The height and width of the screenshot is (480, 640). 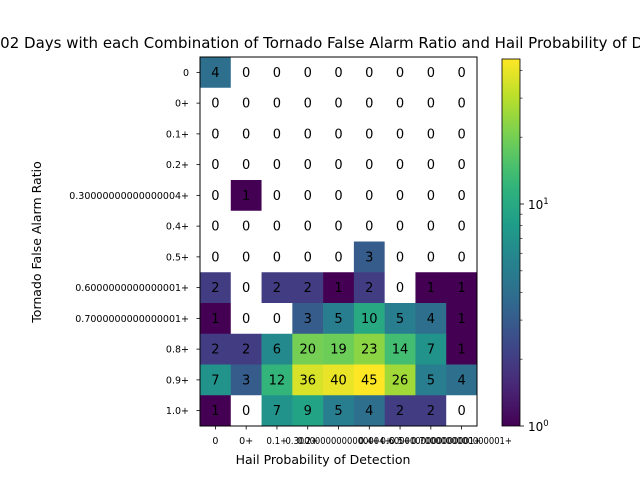 I want to click on cell-value-label: 19, so click(x=338, y=350).